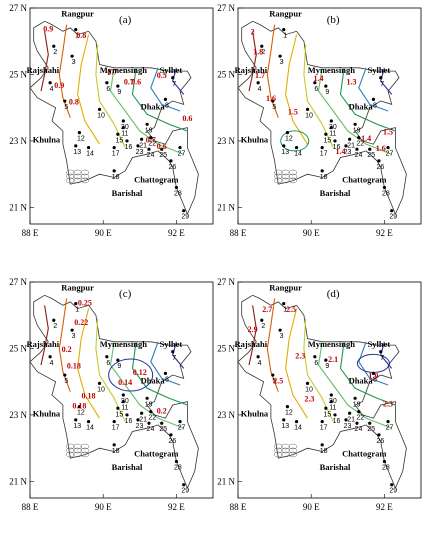 This screenshot has width=428, height=550. What do you see at coordinates (162, 410) in the screenshot?
I see `contour-value-label: 0.2` at bounding box center [162, 410].